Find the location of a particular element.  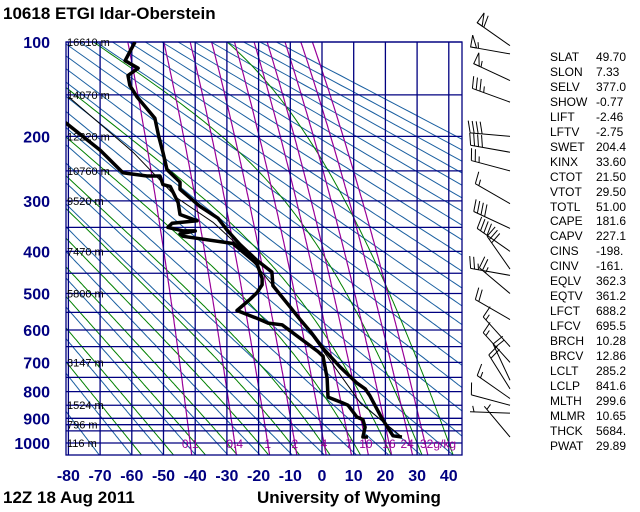

pressure-tick-label: 200 is located at coordinates (36, 137).